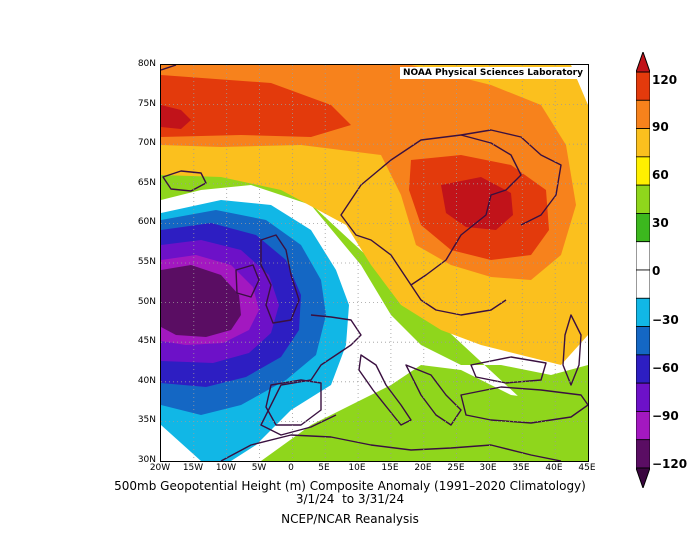 The image size is (700, 542). I want to click on colorbar, so click(643, 270).